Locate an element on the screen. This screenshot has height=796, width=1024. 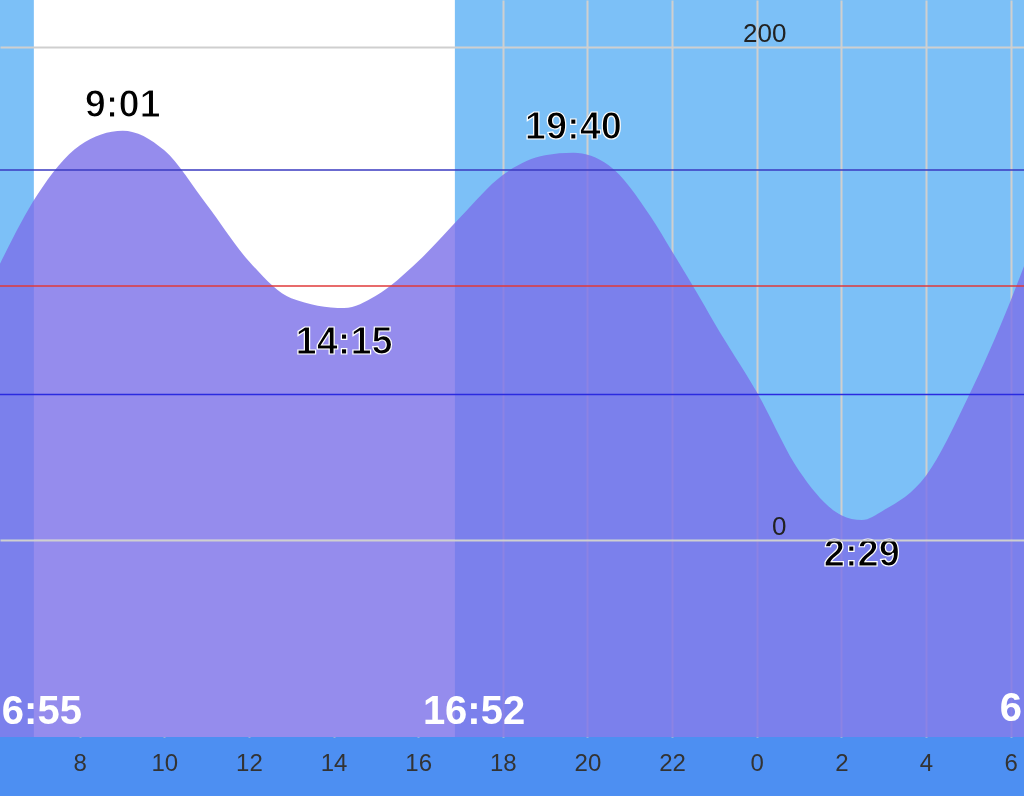
x-tick-label: 12 is located at coordinates (249, 762).